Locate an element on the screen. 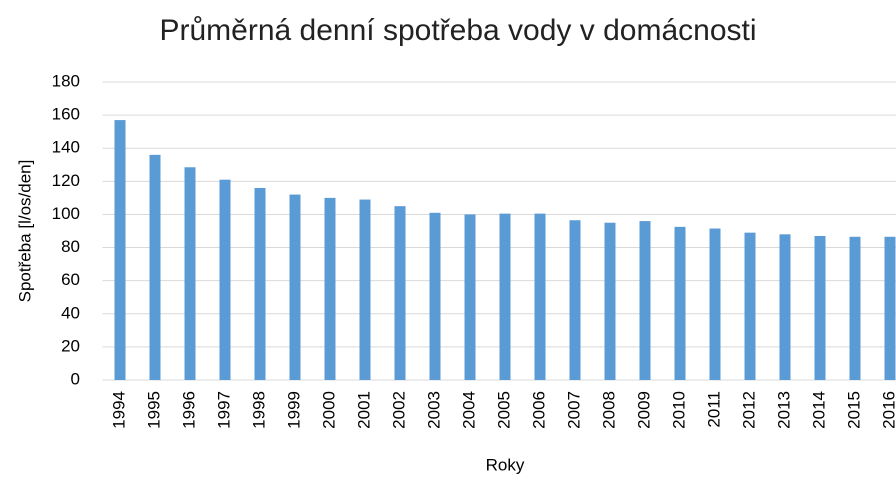 The width and height of the screenshot is (896, 482). x-tick-label: 1995 is located at coordinates (153, 410).